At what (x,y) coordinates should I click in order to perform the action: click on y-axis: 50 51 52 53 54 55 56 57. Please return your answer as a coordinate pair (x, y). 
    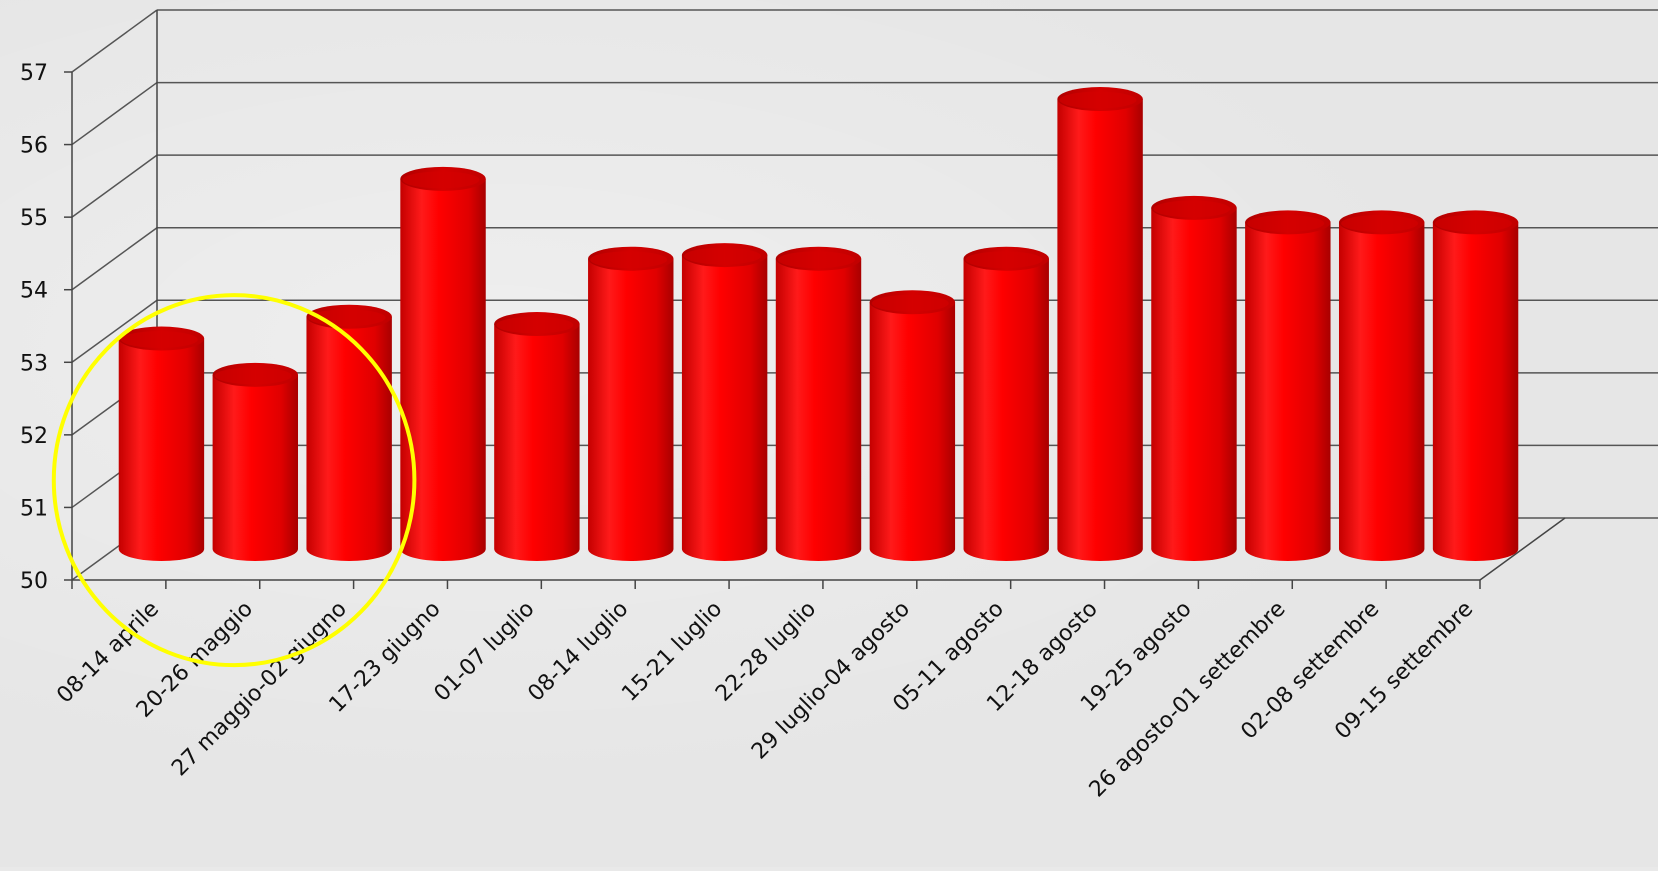
    Looking at the image, I should click on (89, 302).